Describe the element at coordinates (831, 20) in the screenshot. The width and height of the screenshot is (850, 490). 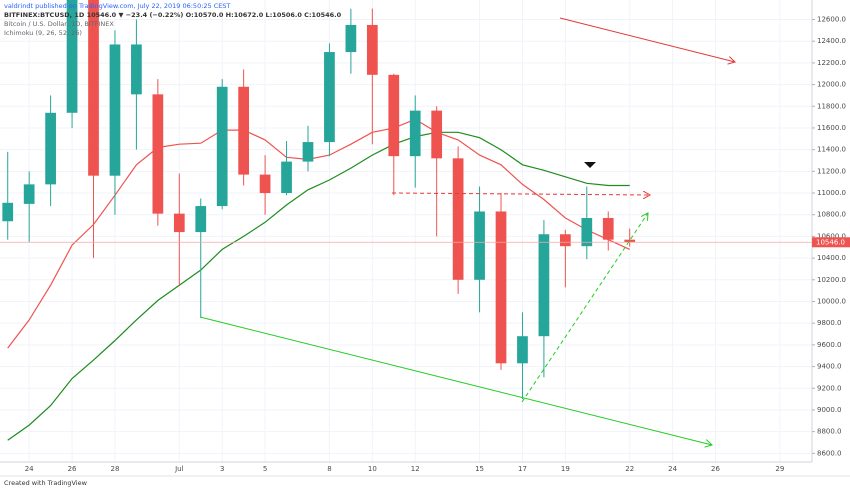
I see `y-tick-label: 12600.0` at that location.